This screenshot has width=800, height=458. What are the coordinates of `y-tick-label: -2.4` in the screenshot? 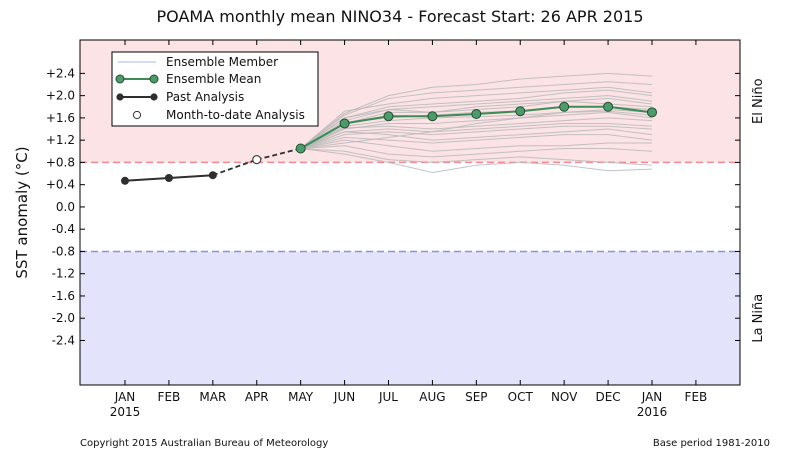 It's located at (63, 340).